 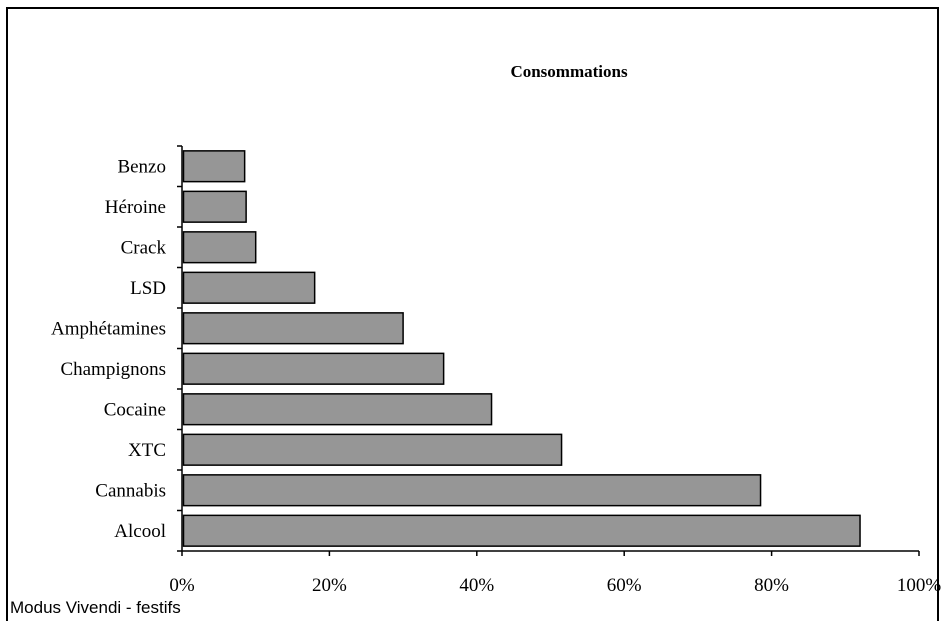 I want to click on x-tick-label: 60%, so click(x=624, y=585).